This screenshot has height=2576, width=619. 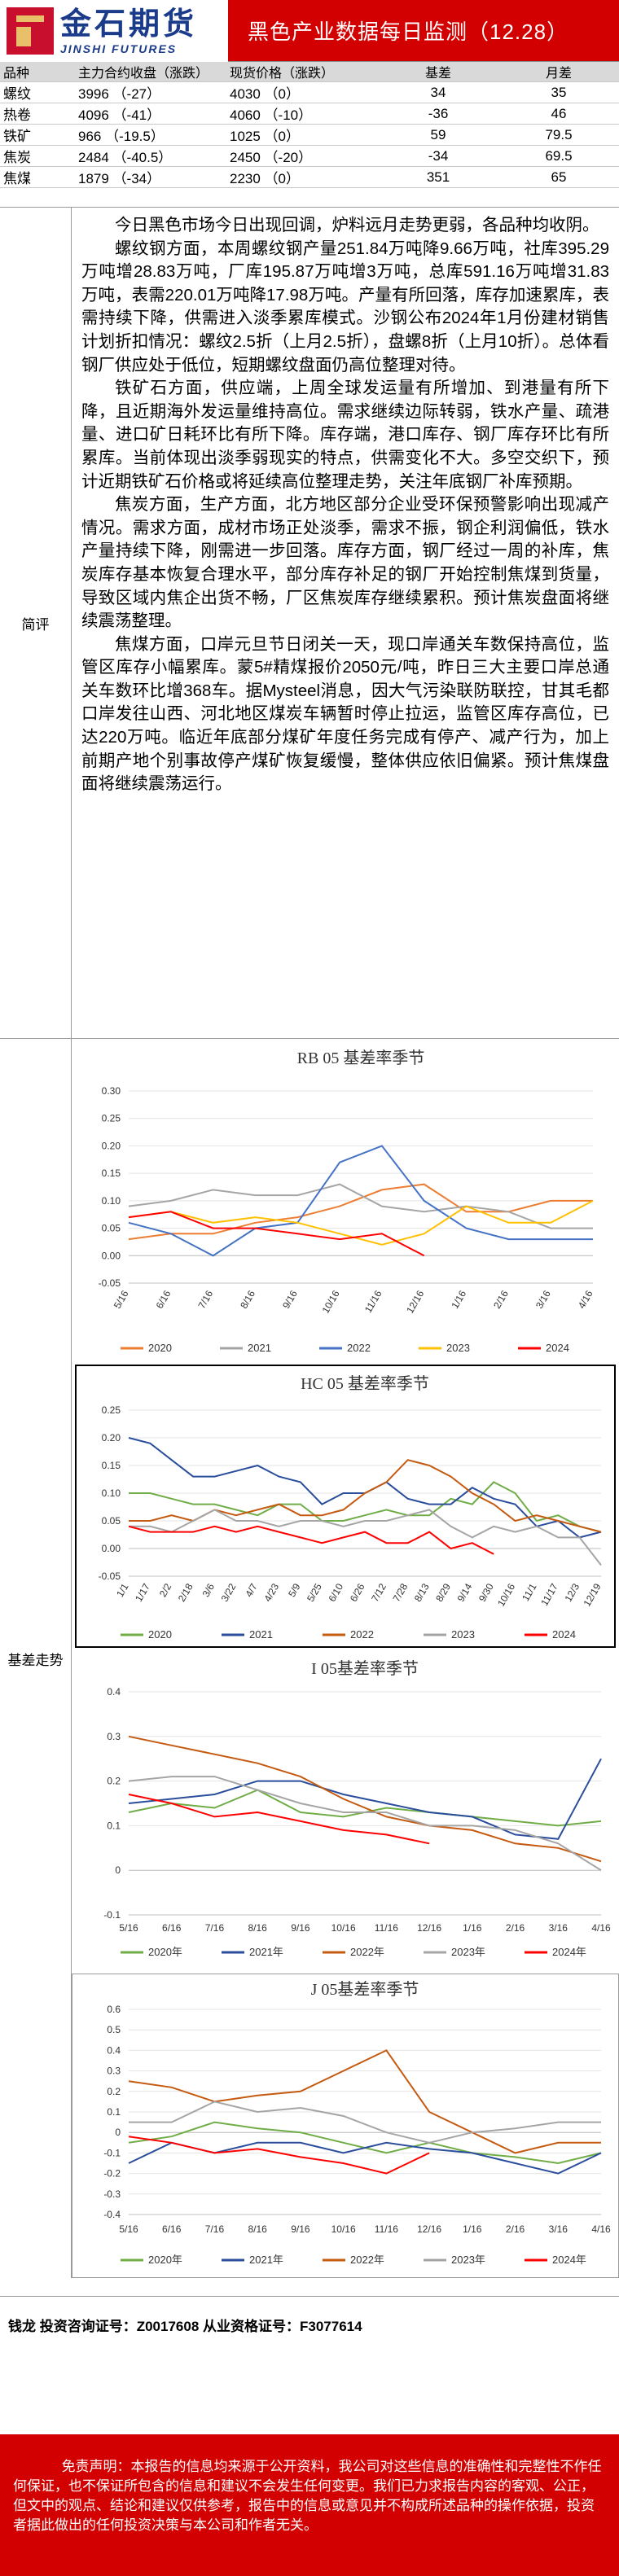 What do you see at coordinates (150, 92) in the screenshot?
I see `table-cell: 3996 （-27）` at bounding box center [150, 92].